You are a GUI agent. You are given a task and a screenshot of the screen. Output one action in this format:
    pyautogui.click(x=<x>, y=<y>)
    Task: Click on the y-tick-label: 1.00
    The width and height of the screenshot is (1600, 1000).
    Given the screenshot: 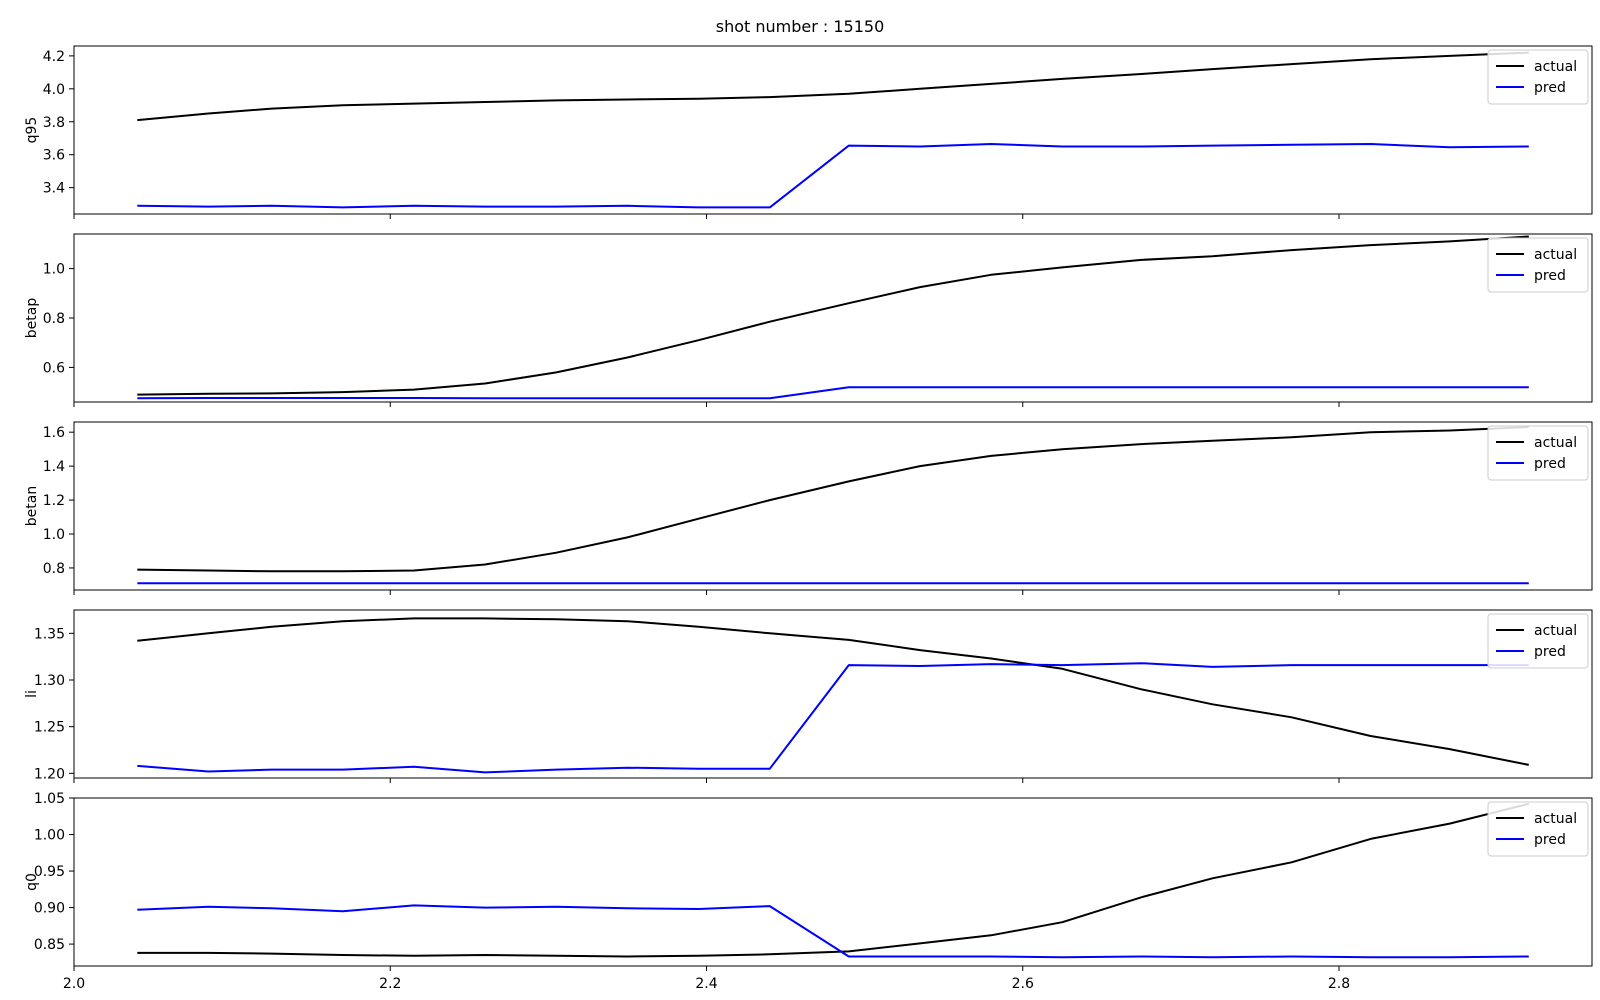 What is the action you would take?
    pyautogui.click(x=49, y=836)
    